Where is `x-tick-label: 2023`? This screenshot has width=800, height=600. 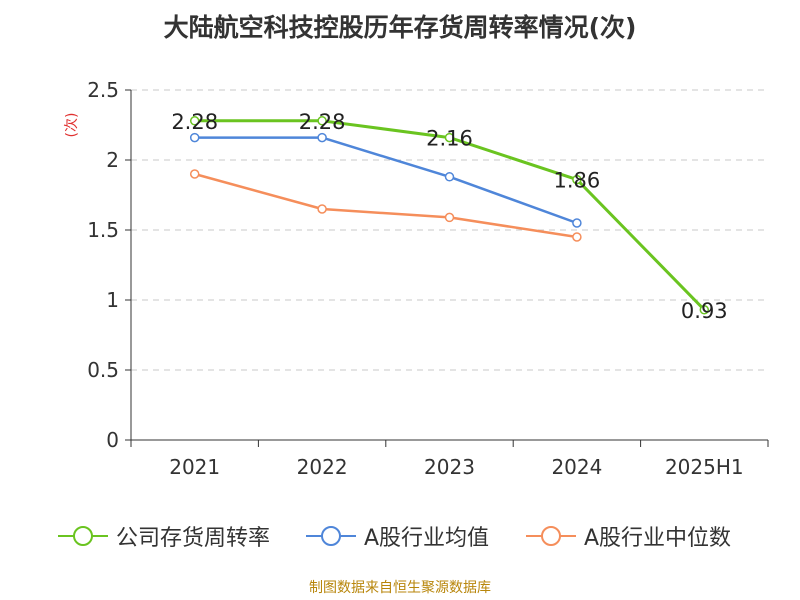
x-tick-label: 2023 is located at coordinates (449, 467).